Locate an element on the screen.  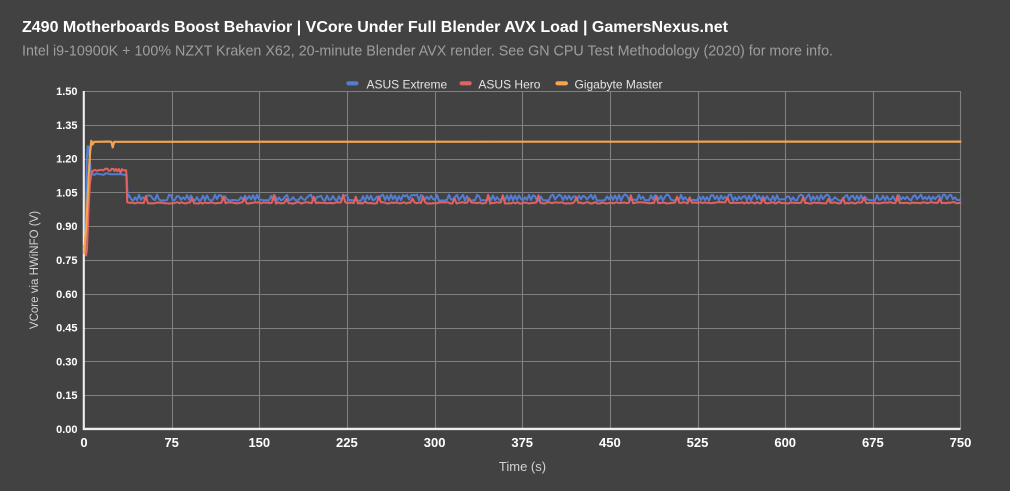
svg-text: 0.00 is located at coordinates (66, 430).